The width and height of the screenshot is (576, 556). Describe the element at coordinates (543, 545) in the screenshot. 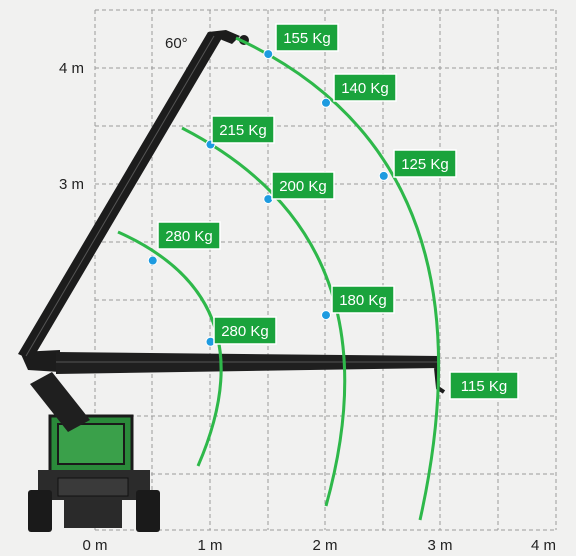

I see `x-axis-tick-label: 4 m` at that location.